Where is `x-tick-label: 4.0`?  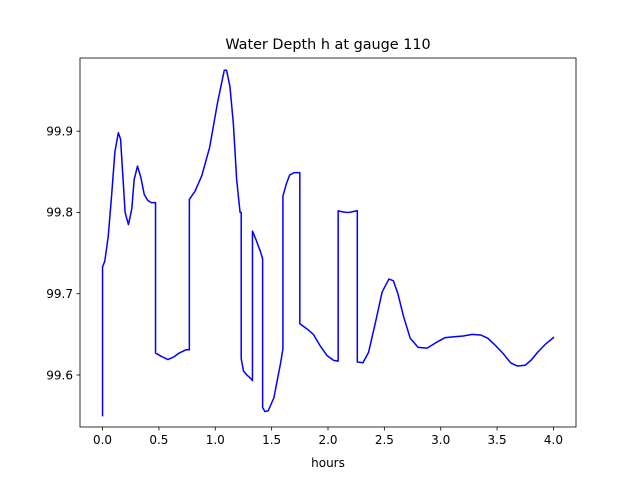 x-tick-label: 4.0 is located at coordinates (553, 440).